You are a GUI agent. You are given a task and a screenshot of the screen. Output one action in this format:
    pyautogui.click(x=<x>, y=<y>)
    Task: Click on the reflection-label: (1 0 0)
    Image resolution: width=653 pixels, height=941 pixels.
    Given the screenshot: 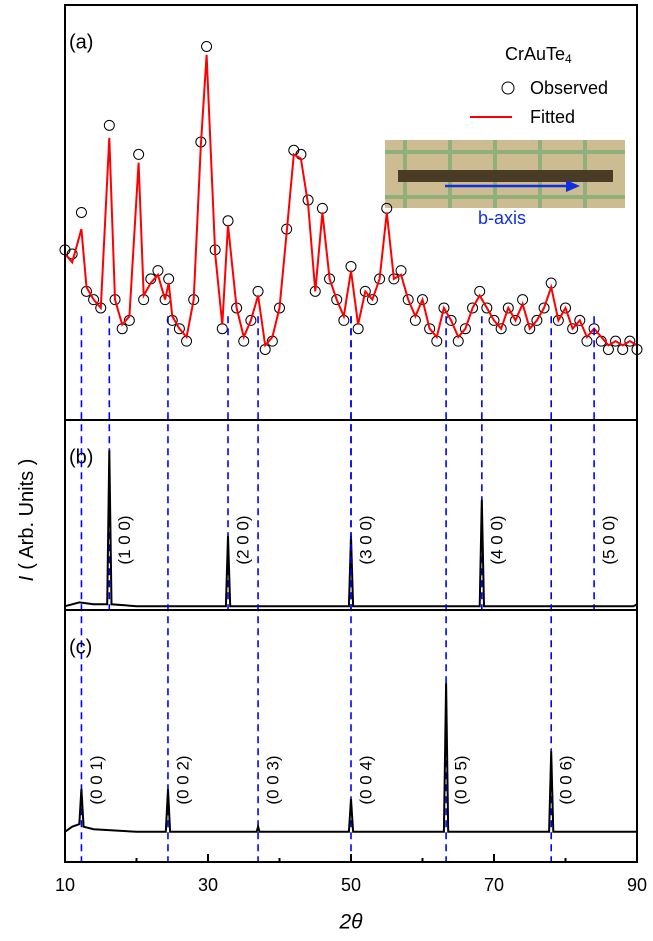 What is the action you would take?
    pyautogui.click(x=124, y=539)
    